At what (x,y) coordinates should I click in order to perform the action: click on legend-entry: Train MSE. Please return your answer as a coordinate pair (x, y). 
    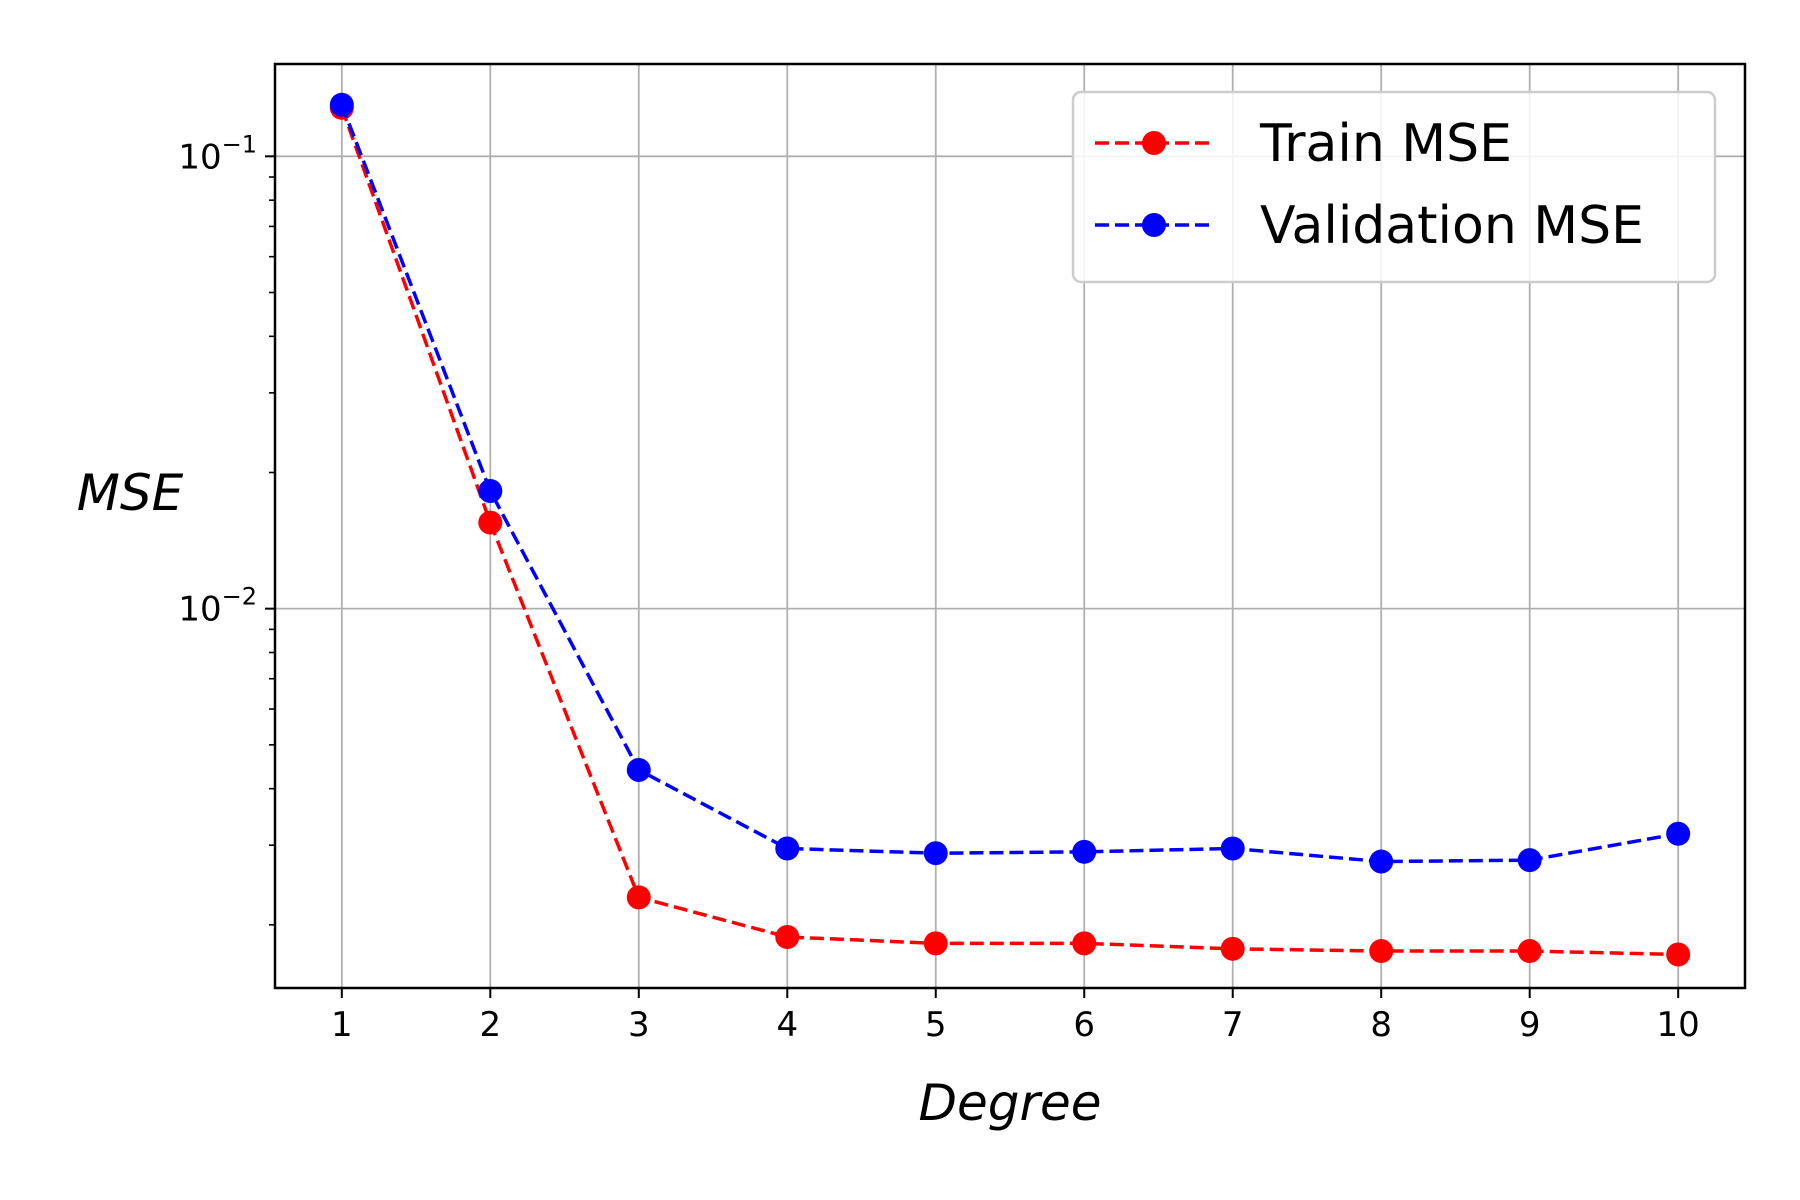
    Looking at the image, I should click on (1303, 144).